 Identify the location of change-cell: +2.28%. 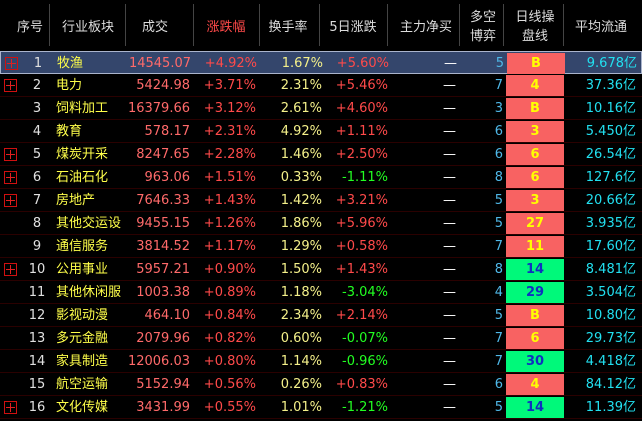
(229, 154).